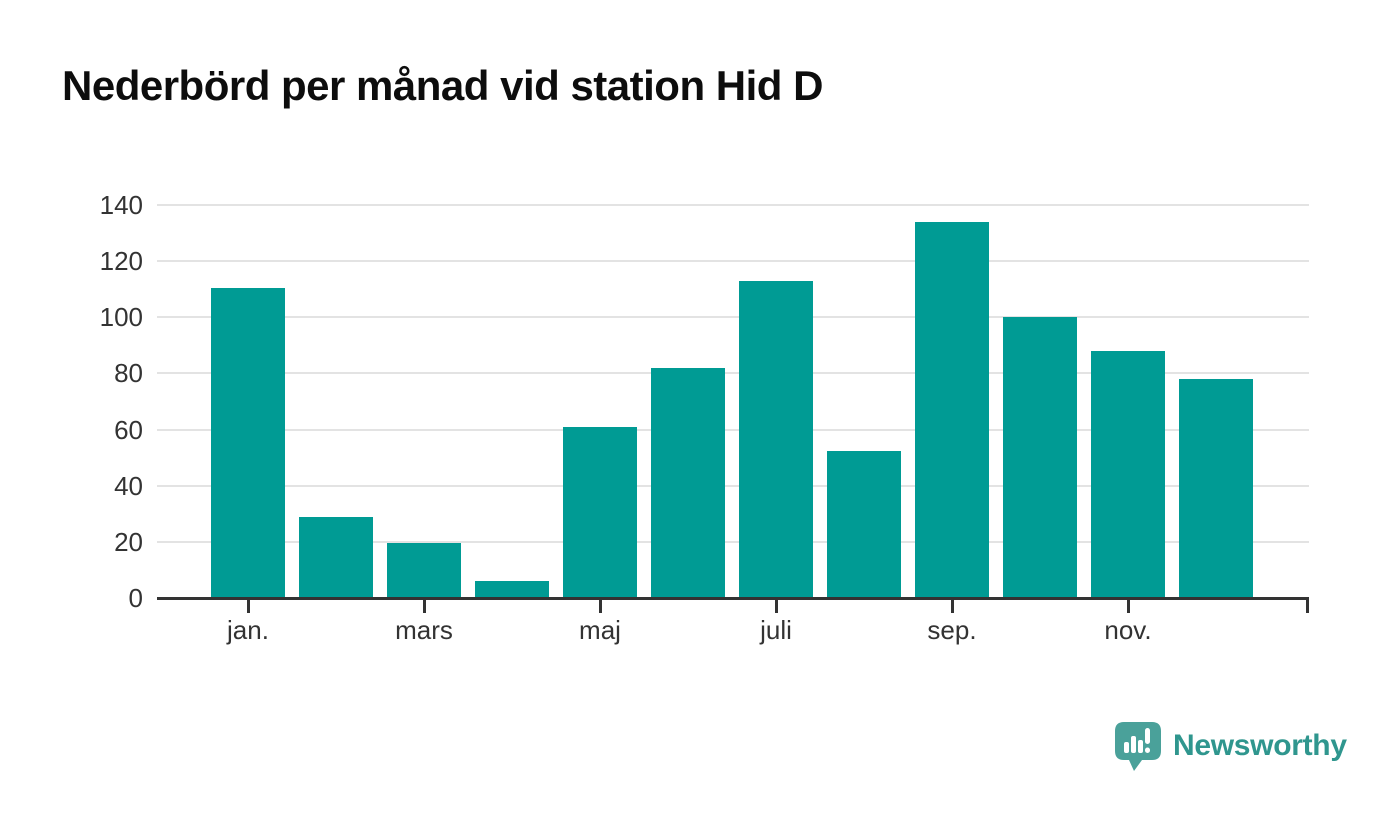 Image resolution: width=1400 pixels, height=831 pixels. What do you see at coordinates (248, 630) in the screenshot?
I see `x-tick-label: jan.` at bounding box center [248, 630].